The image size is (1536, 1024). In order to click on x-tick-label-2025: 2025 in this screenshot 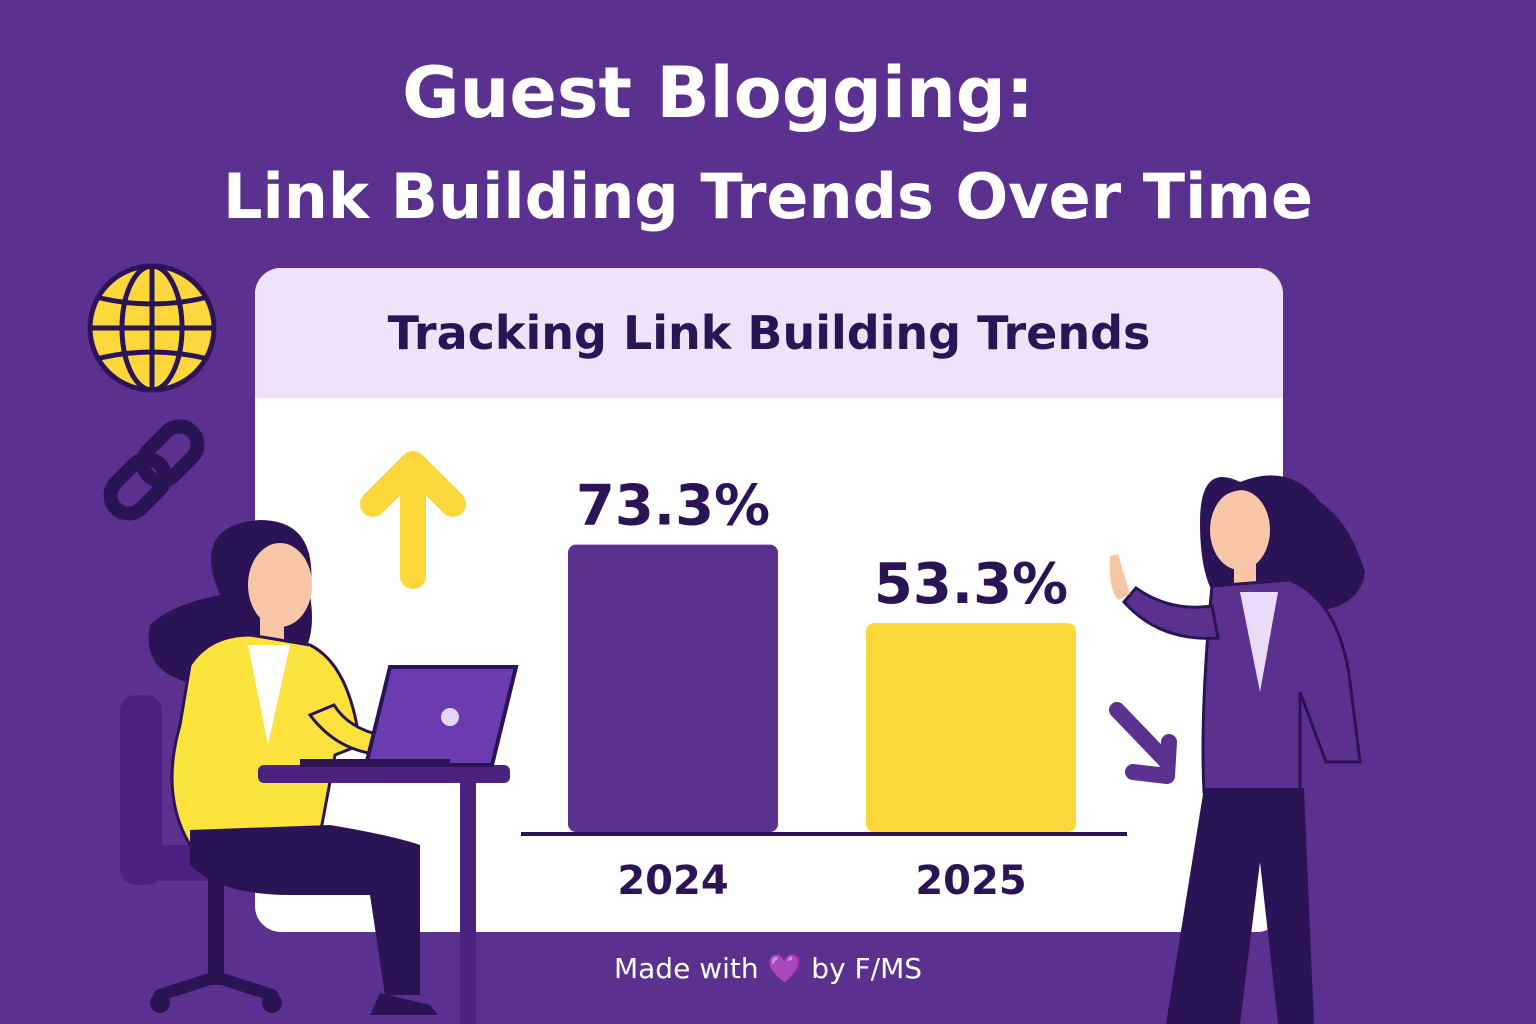, I will do `click(970, 881)`.